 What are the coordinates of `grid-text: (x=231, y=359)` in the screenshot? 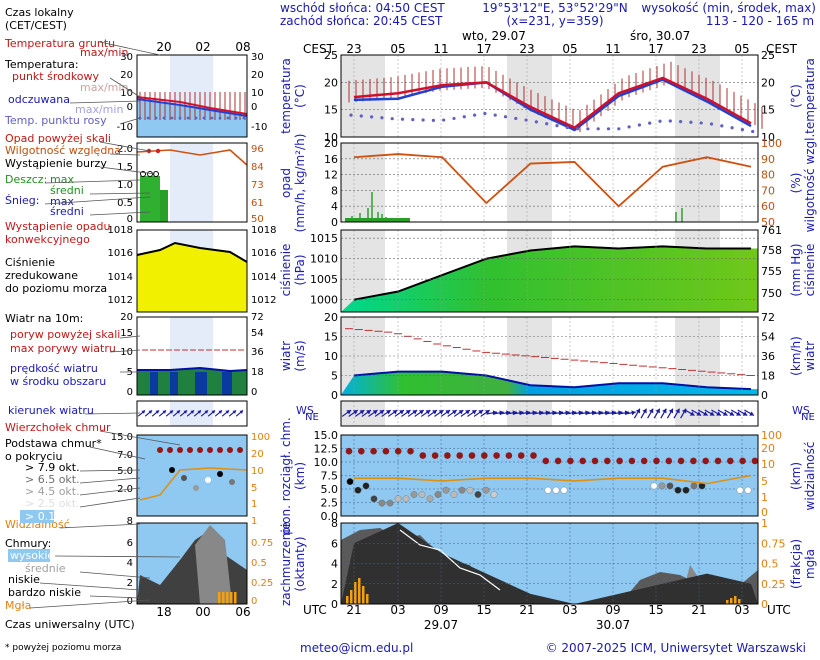 It's located at (554, 21).